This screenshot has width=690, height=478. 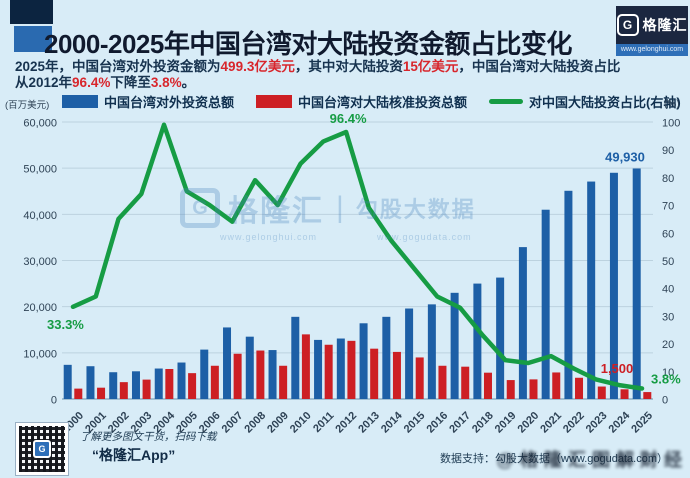 I want to click on svg-text: 2024, so click(x=620, y=422).